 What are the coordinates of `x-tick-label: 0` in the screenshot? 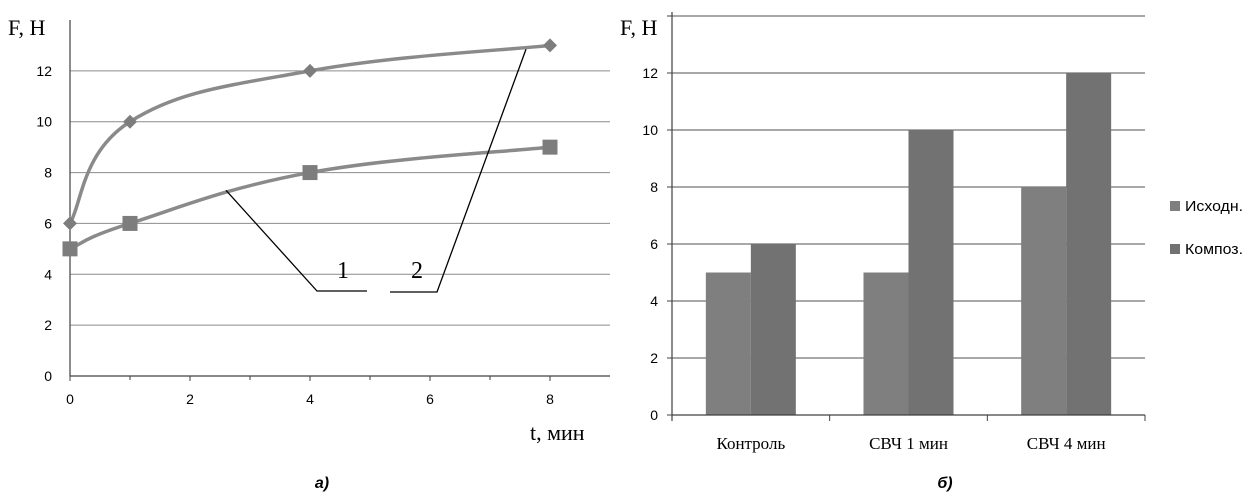 It's located at (70, 399).